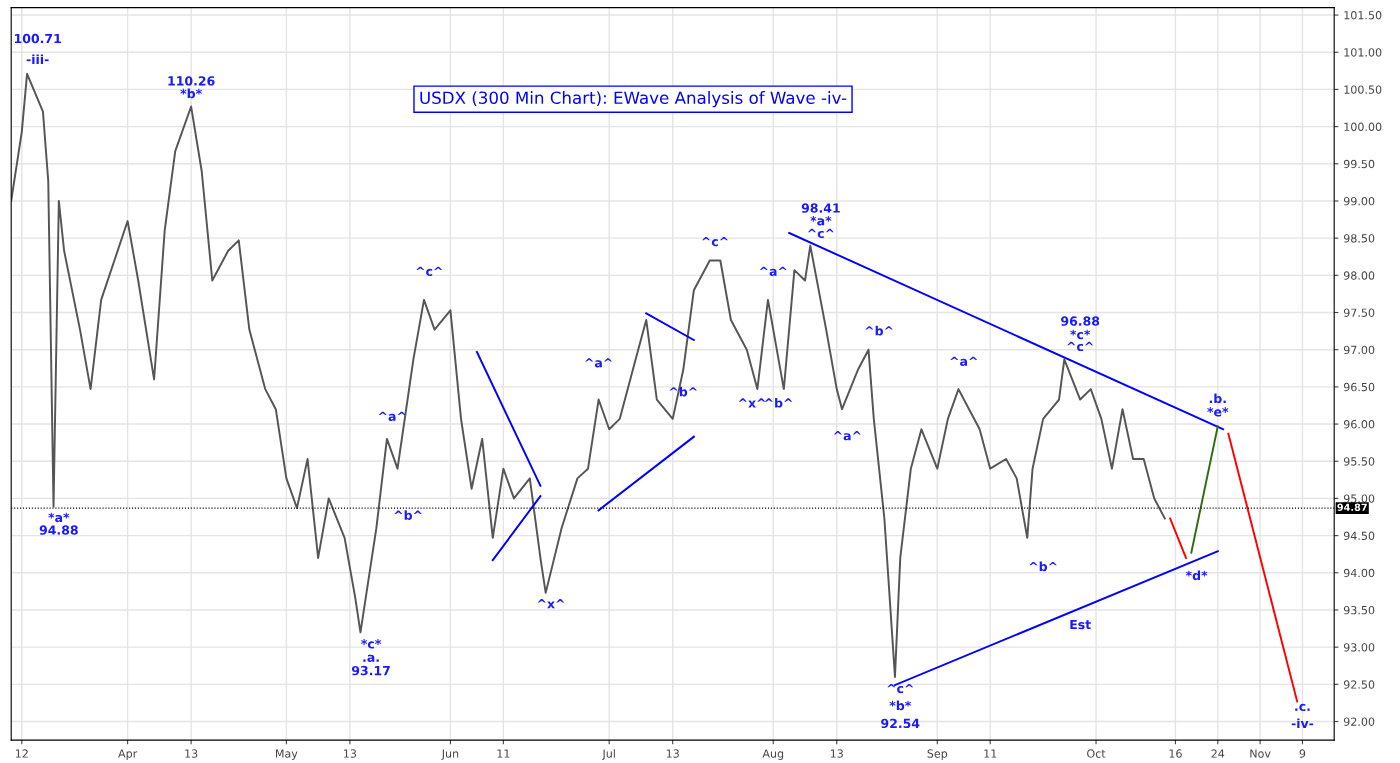  I want to click on x-tick-label: Apr, so click(128, 754).